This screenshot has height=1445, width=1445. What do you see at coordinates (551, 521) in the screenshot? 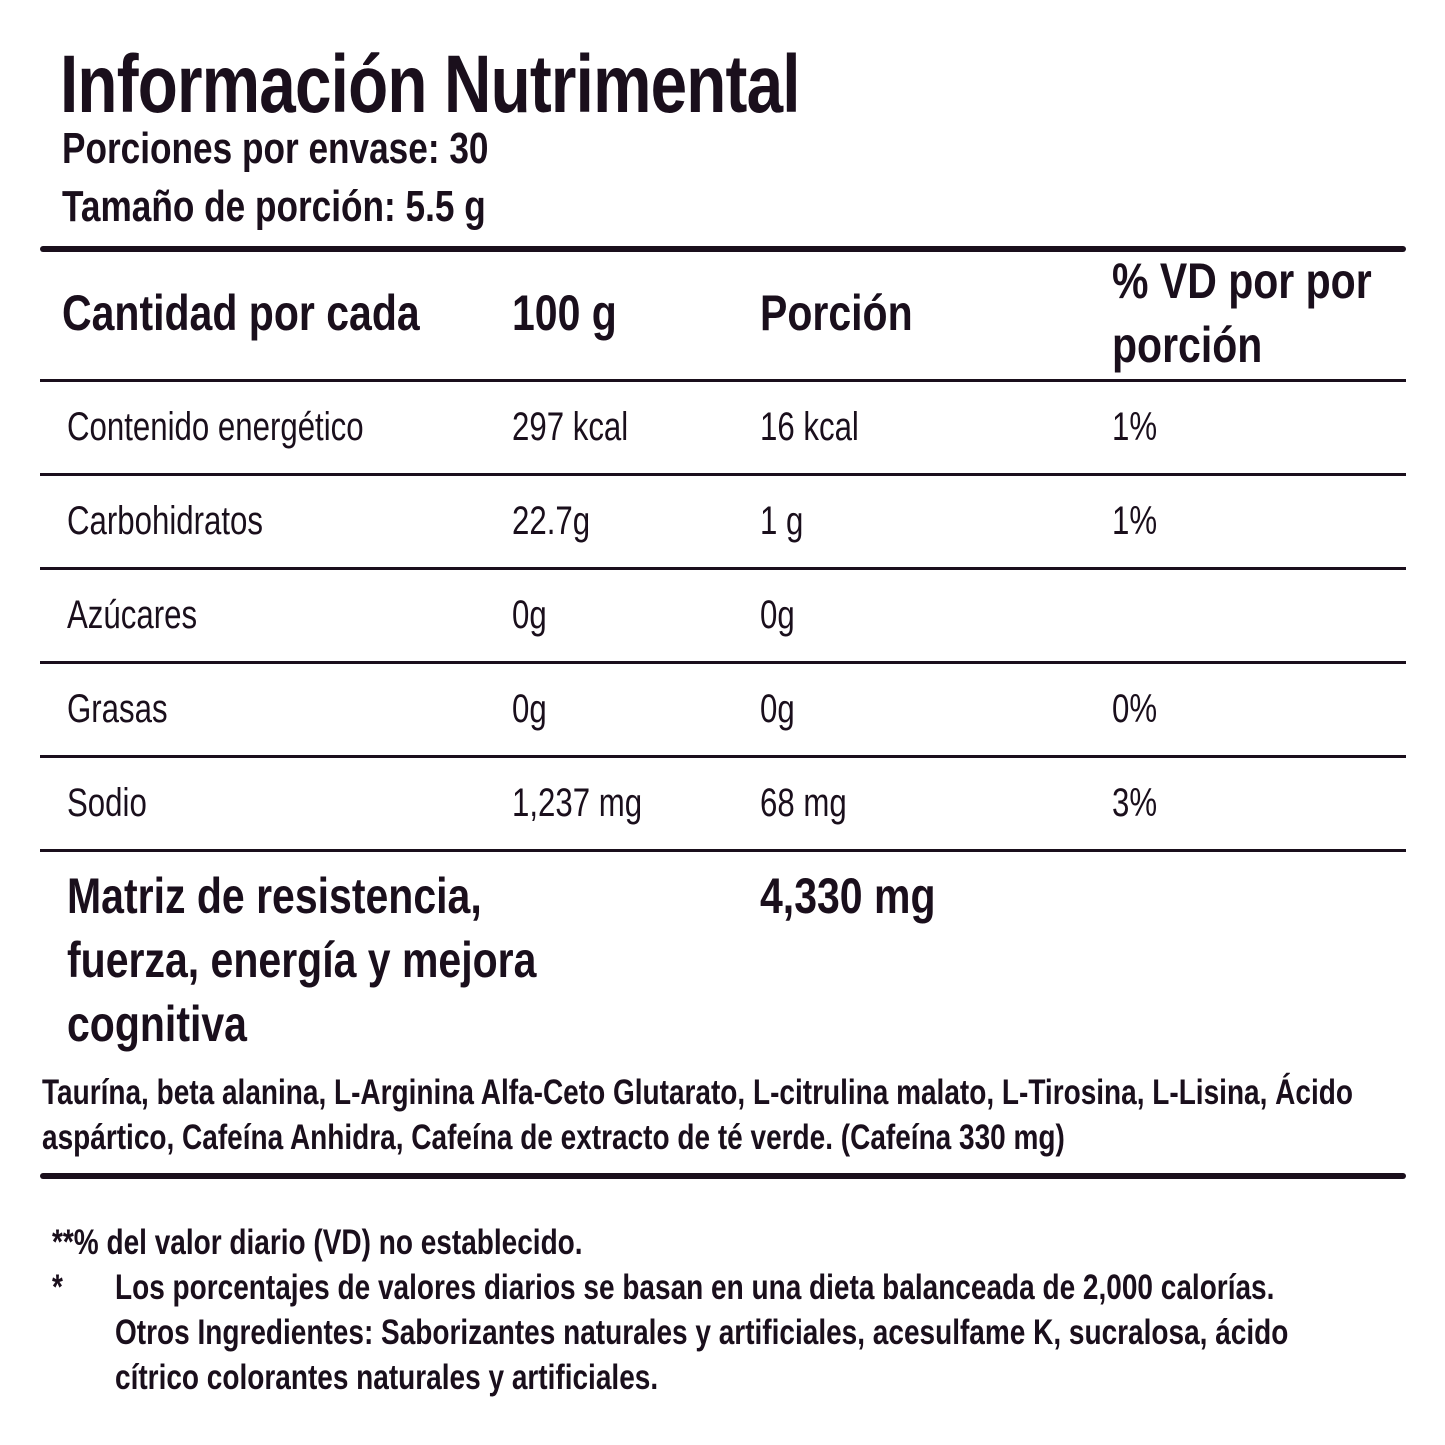
I see `row-carbs-100g: 22.7g` at bounding box center [551, 521].